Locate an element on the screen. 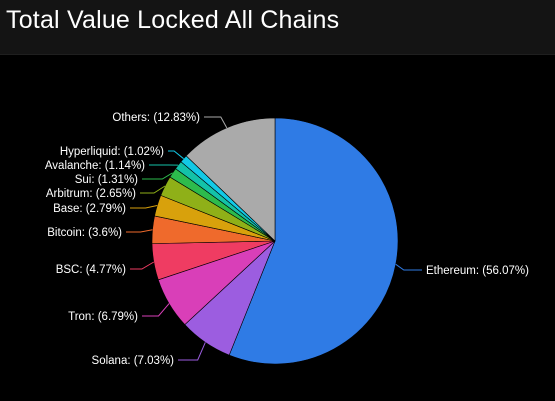 This screenshot has height=401, width=555. chart-title: Total Value Locked All Chains is located at coordinates (173, 20).